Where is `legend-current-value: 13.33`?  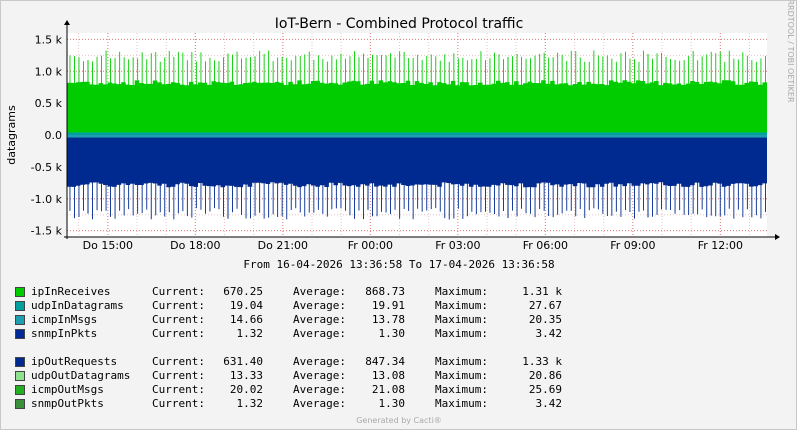 legend-current-value: 13.33 is located at coordinates (246, 375).